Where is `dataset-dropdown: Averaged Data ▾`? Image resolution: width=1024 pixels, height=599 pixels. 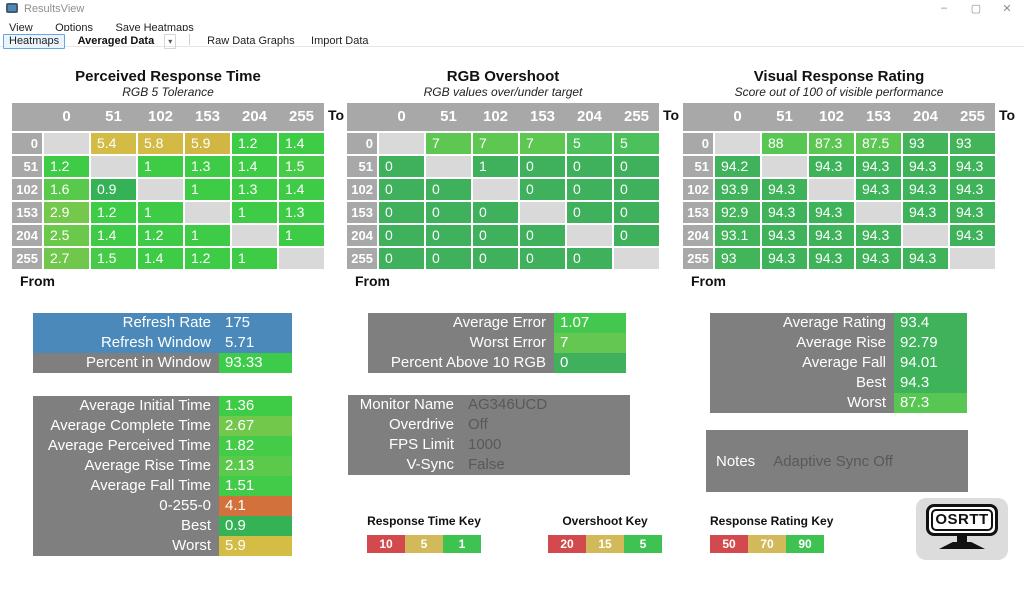
dataset-dropdown: Averaged Data ▾ is located at coordinates (127, 41).